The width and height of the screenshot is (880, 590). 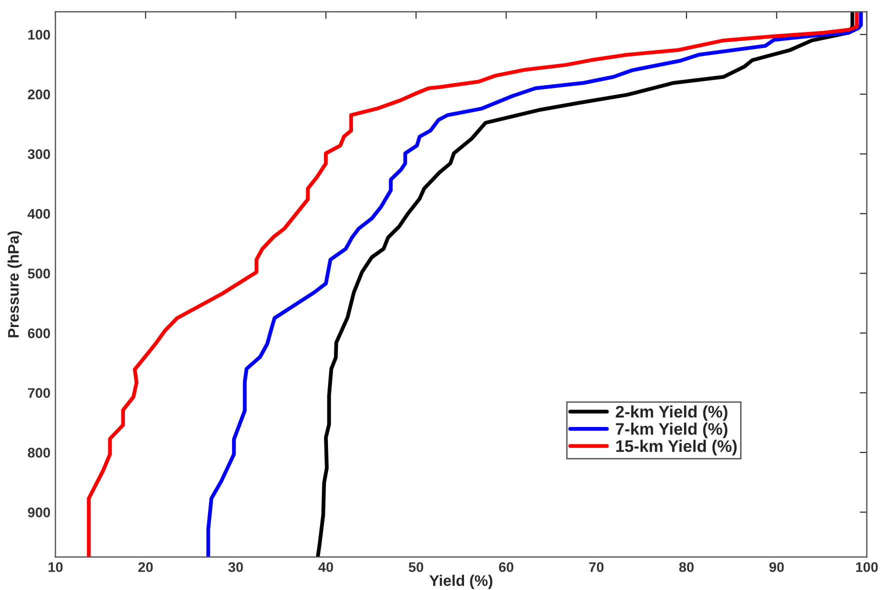 I want to click on x-tick-label: 90, so click(x=776, y=567).